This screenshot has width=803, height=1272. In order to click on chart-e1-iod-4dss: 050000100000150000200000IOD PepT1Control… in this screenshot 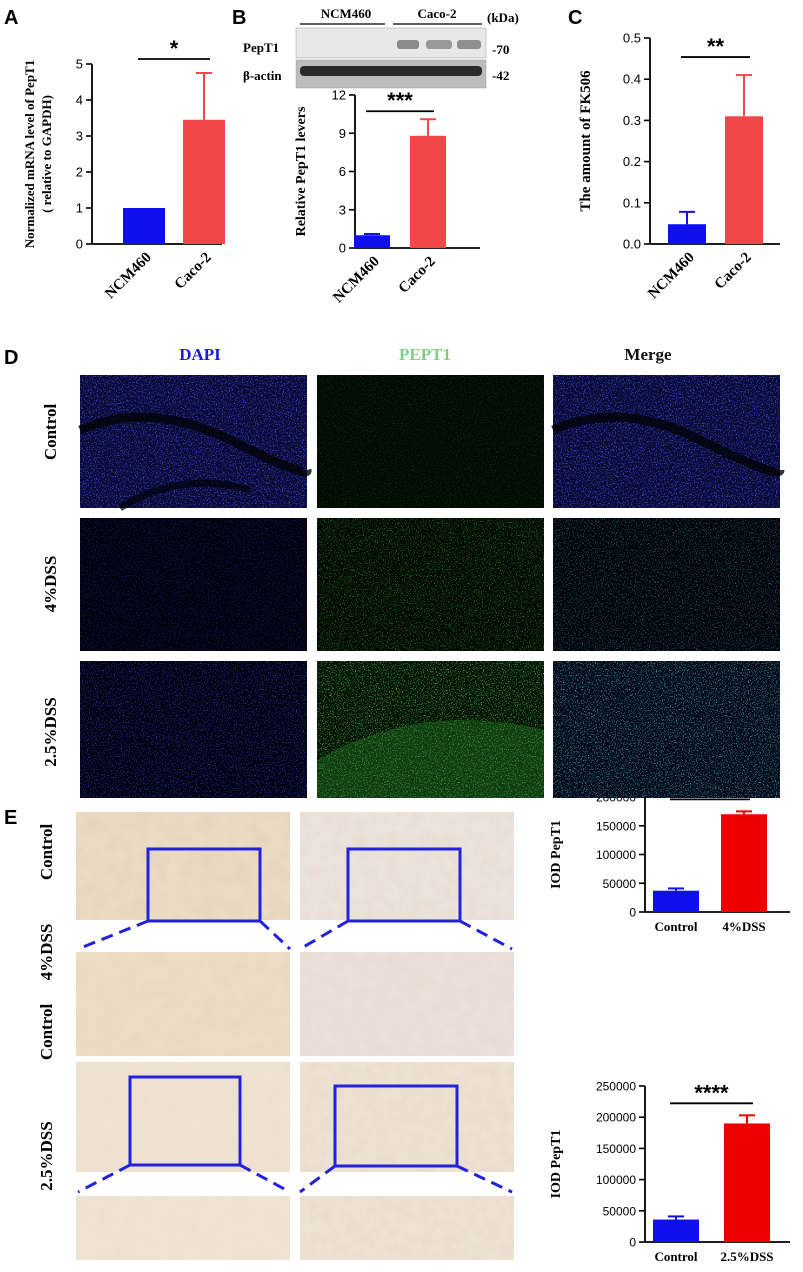, I will do `click(669, 855)`.